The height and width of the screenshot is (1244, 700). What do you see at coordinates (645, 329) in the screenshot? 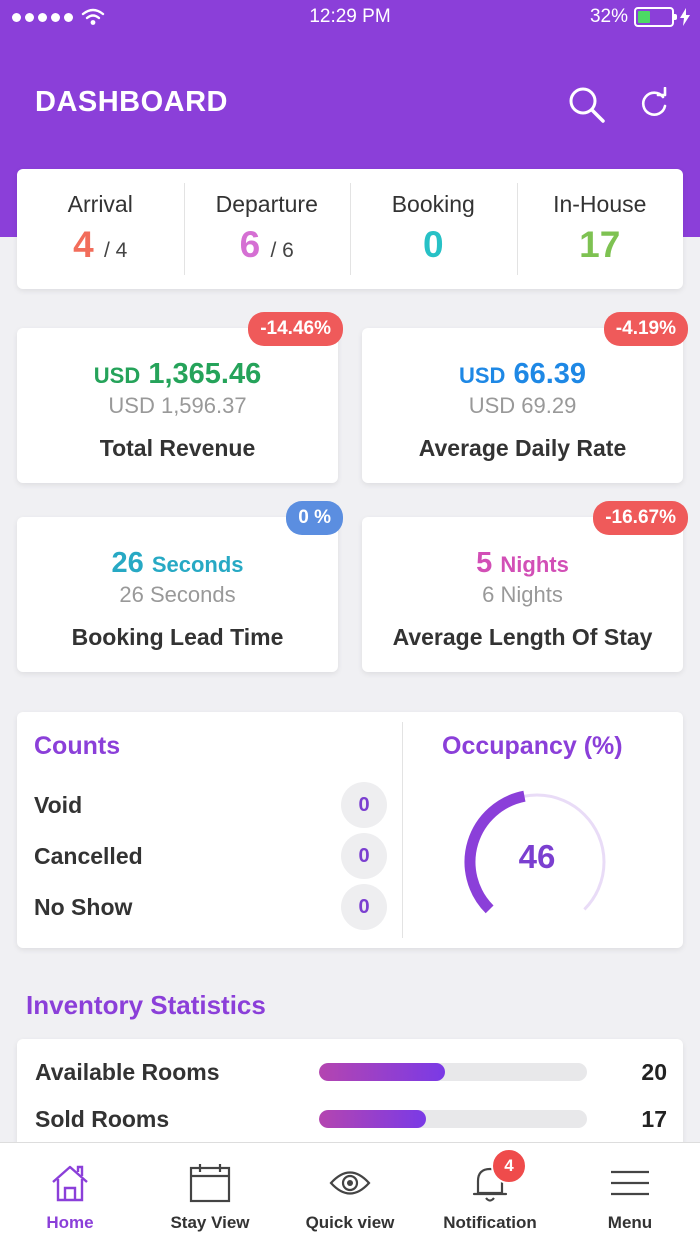
I see `adr-change-badge: -4.19%` at bounding box center [645, 329].